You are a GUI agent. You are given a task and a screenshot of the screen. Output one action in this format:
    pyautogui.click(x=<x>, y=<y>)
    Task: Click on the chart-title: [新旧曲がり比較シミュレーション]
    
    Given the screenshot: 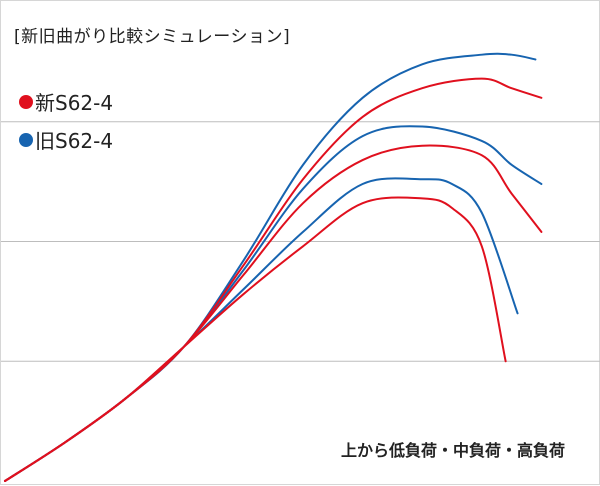 What is the action you would take?
    pyautogui.click(x=152, y=37)
    